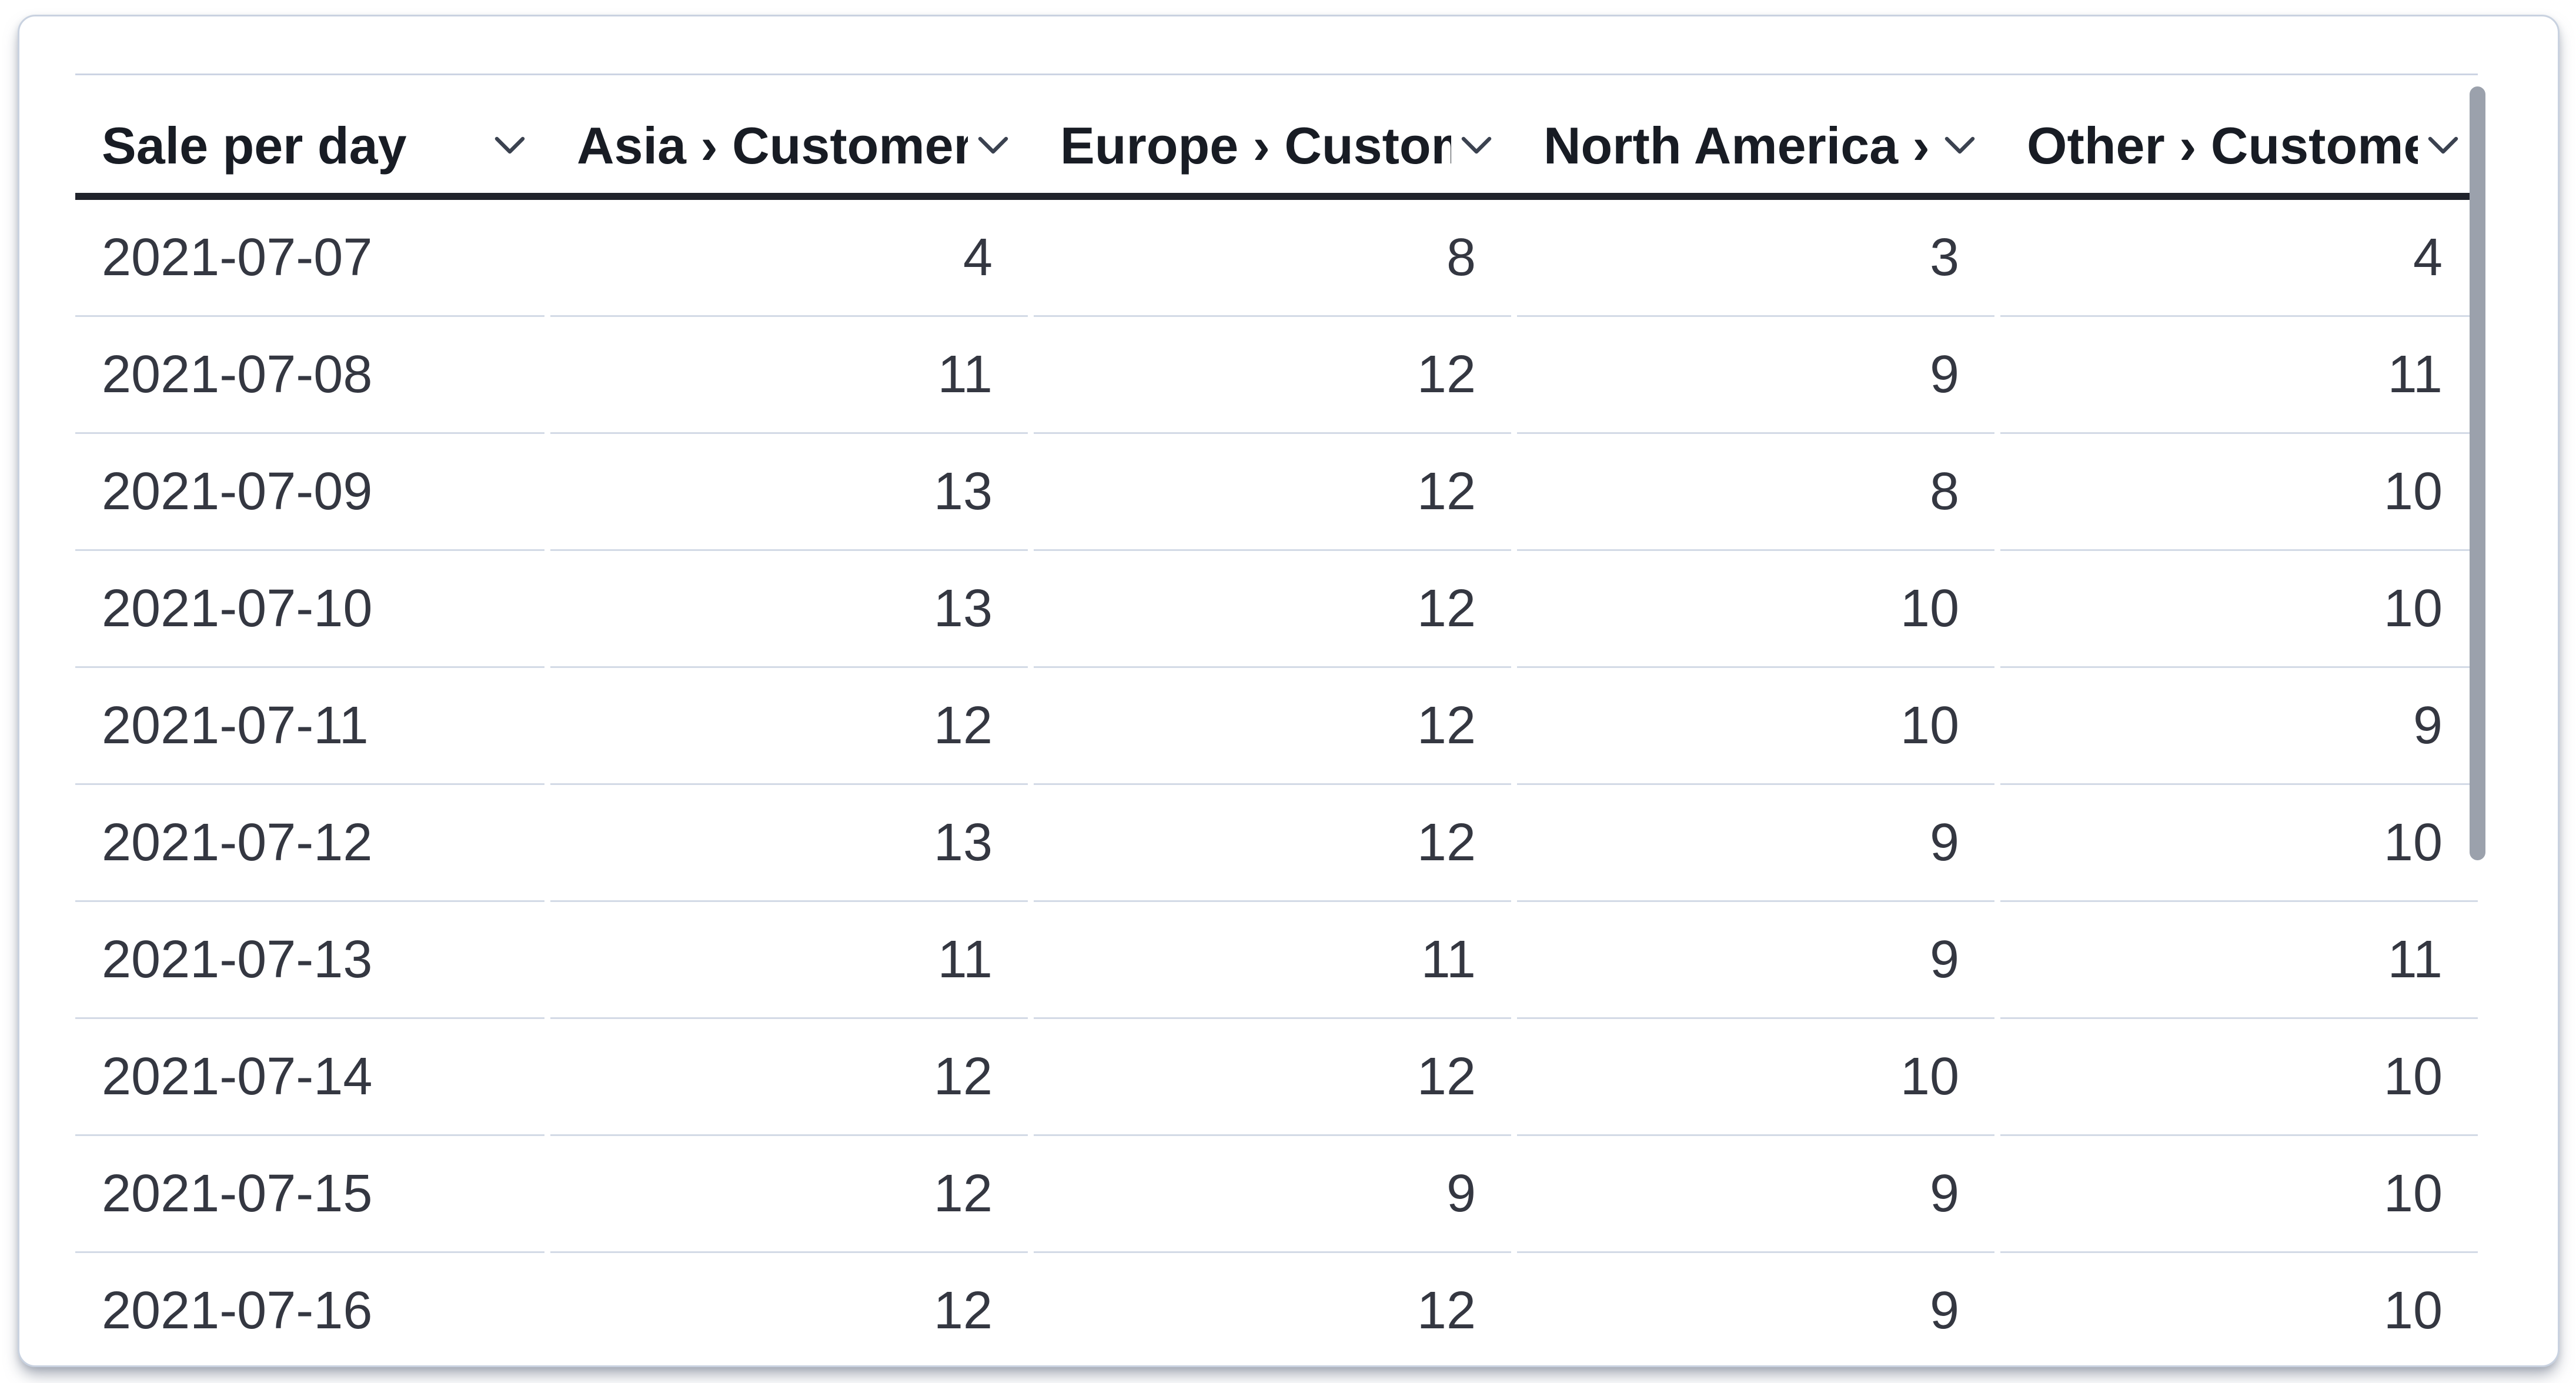  Describe the element at coordinates (1755, 258) in the screenshot. I see `row-value-cell: 3` at that location.